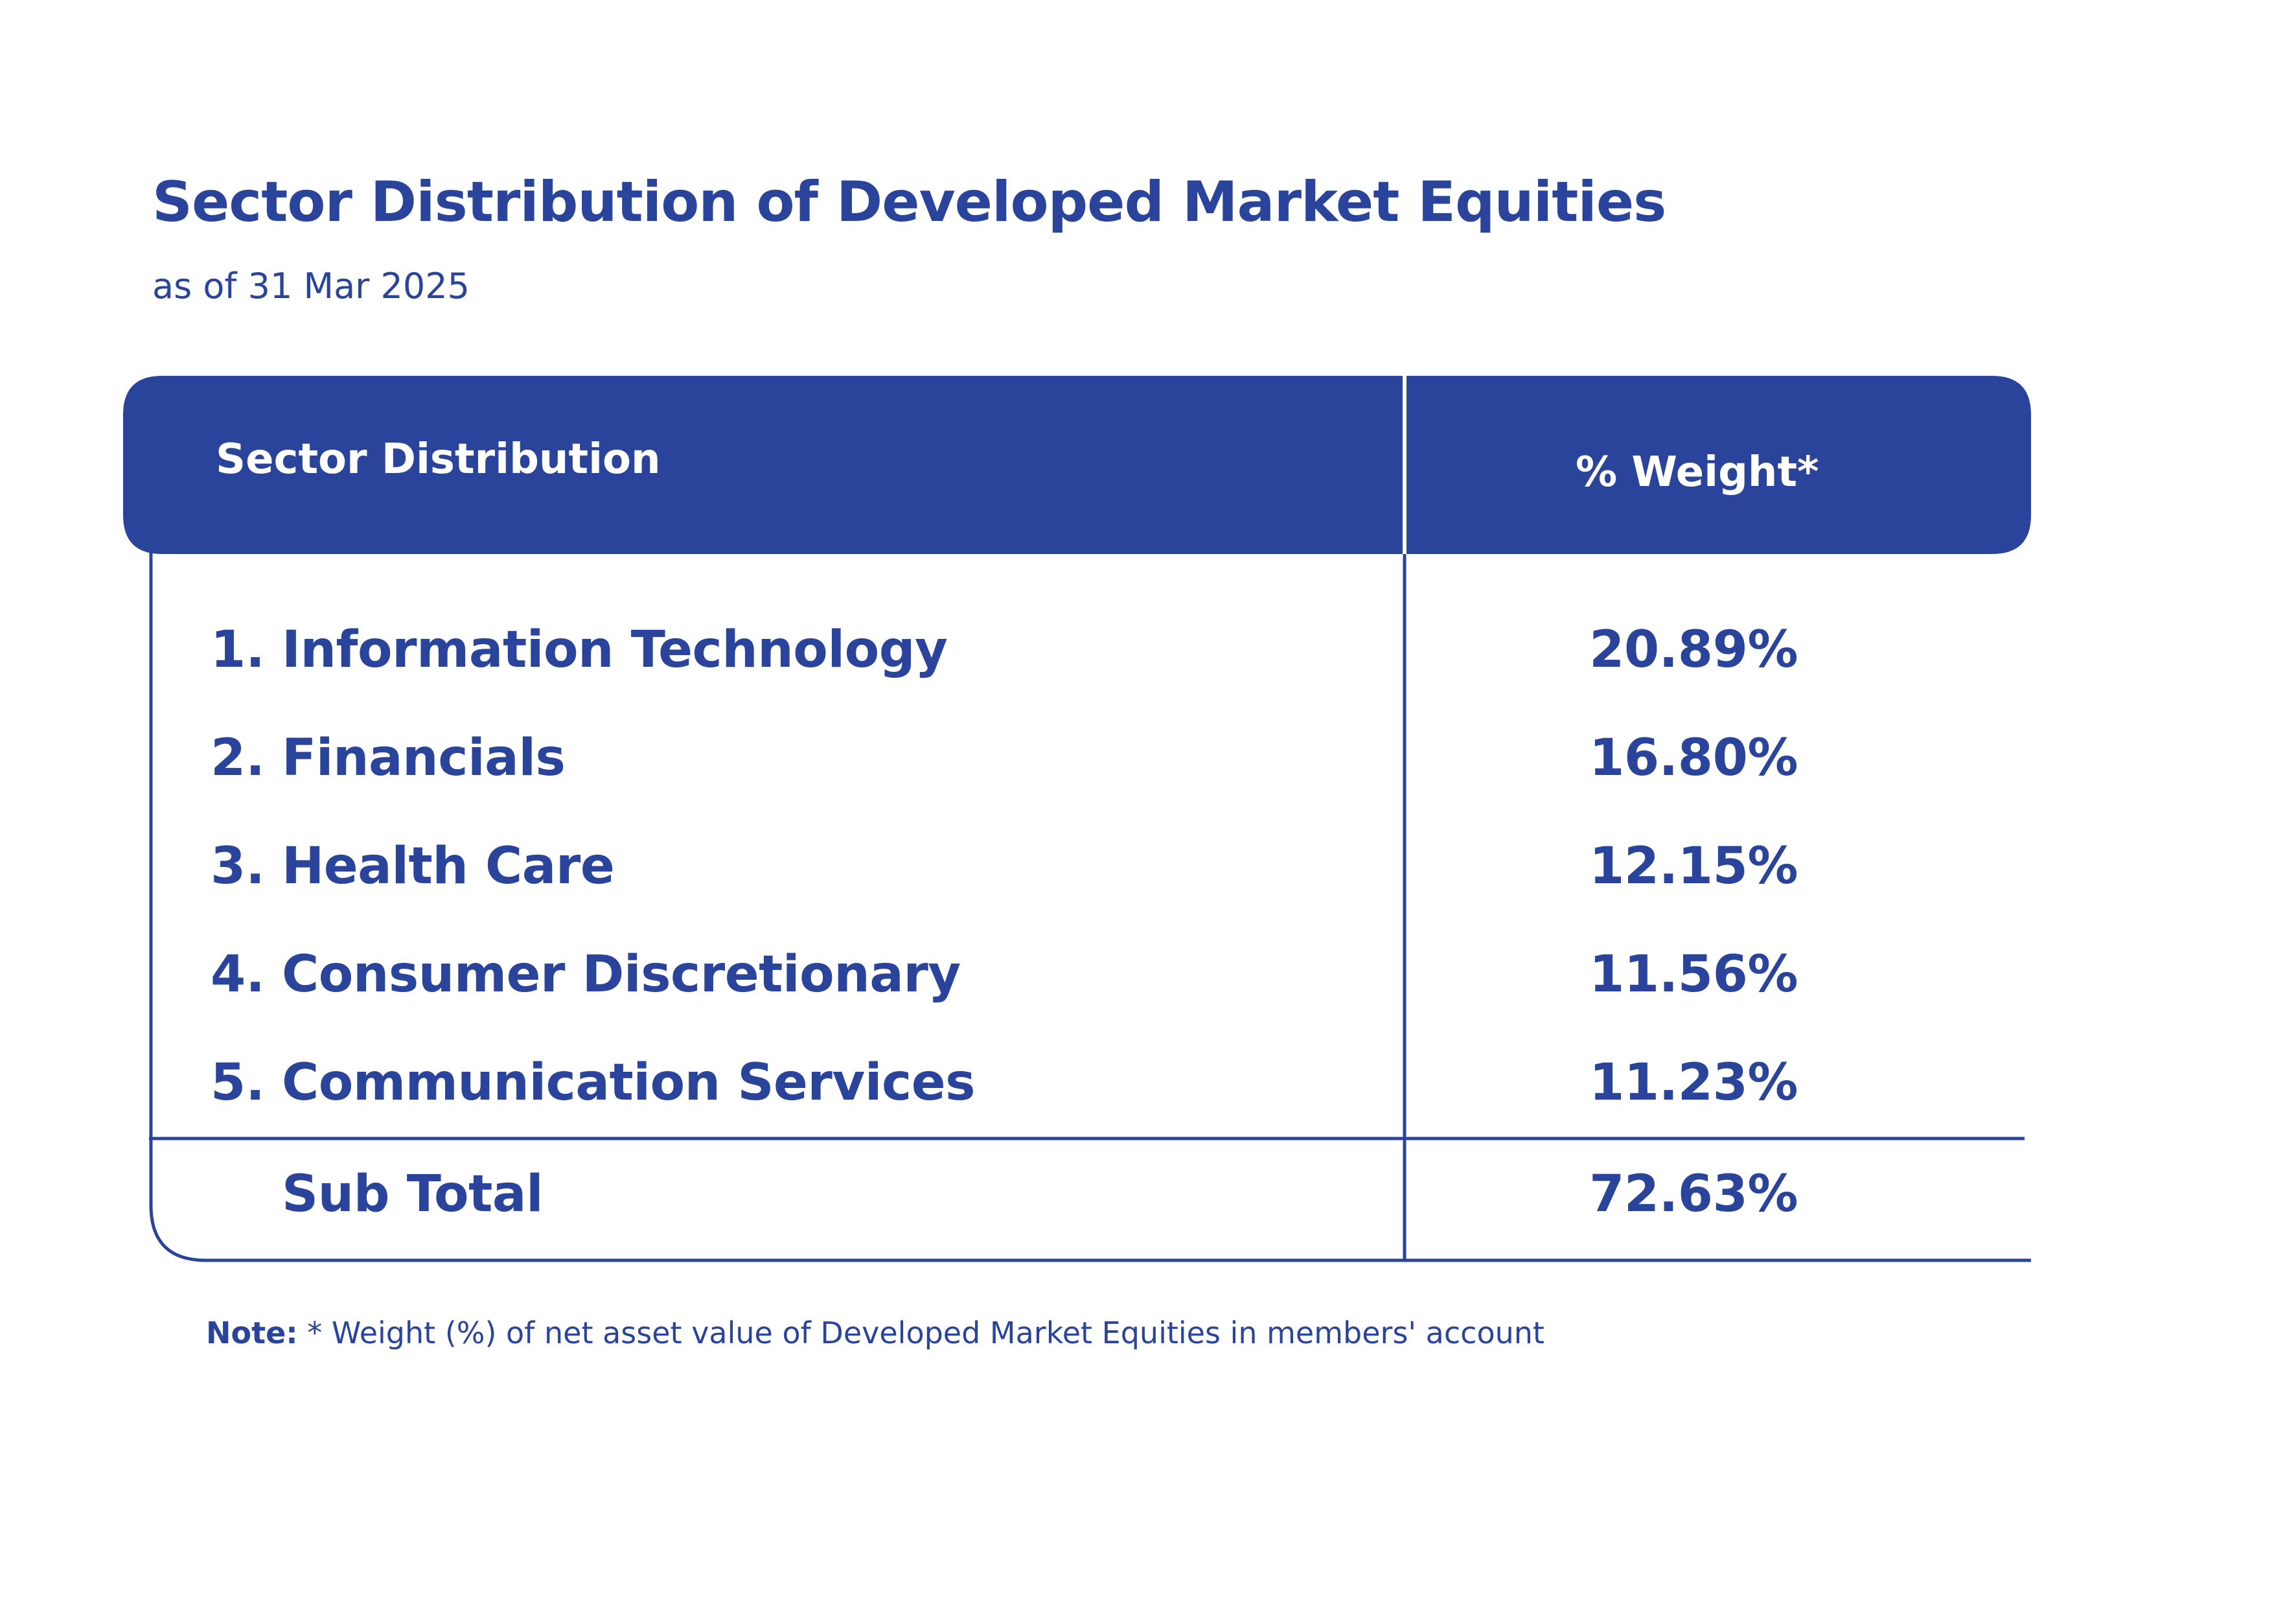  What do you see at coordinates (1697, 472) in the screenshot?
I see `header-weight: % Weight*` at bounding box center [1697, 472].